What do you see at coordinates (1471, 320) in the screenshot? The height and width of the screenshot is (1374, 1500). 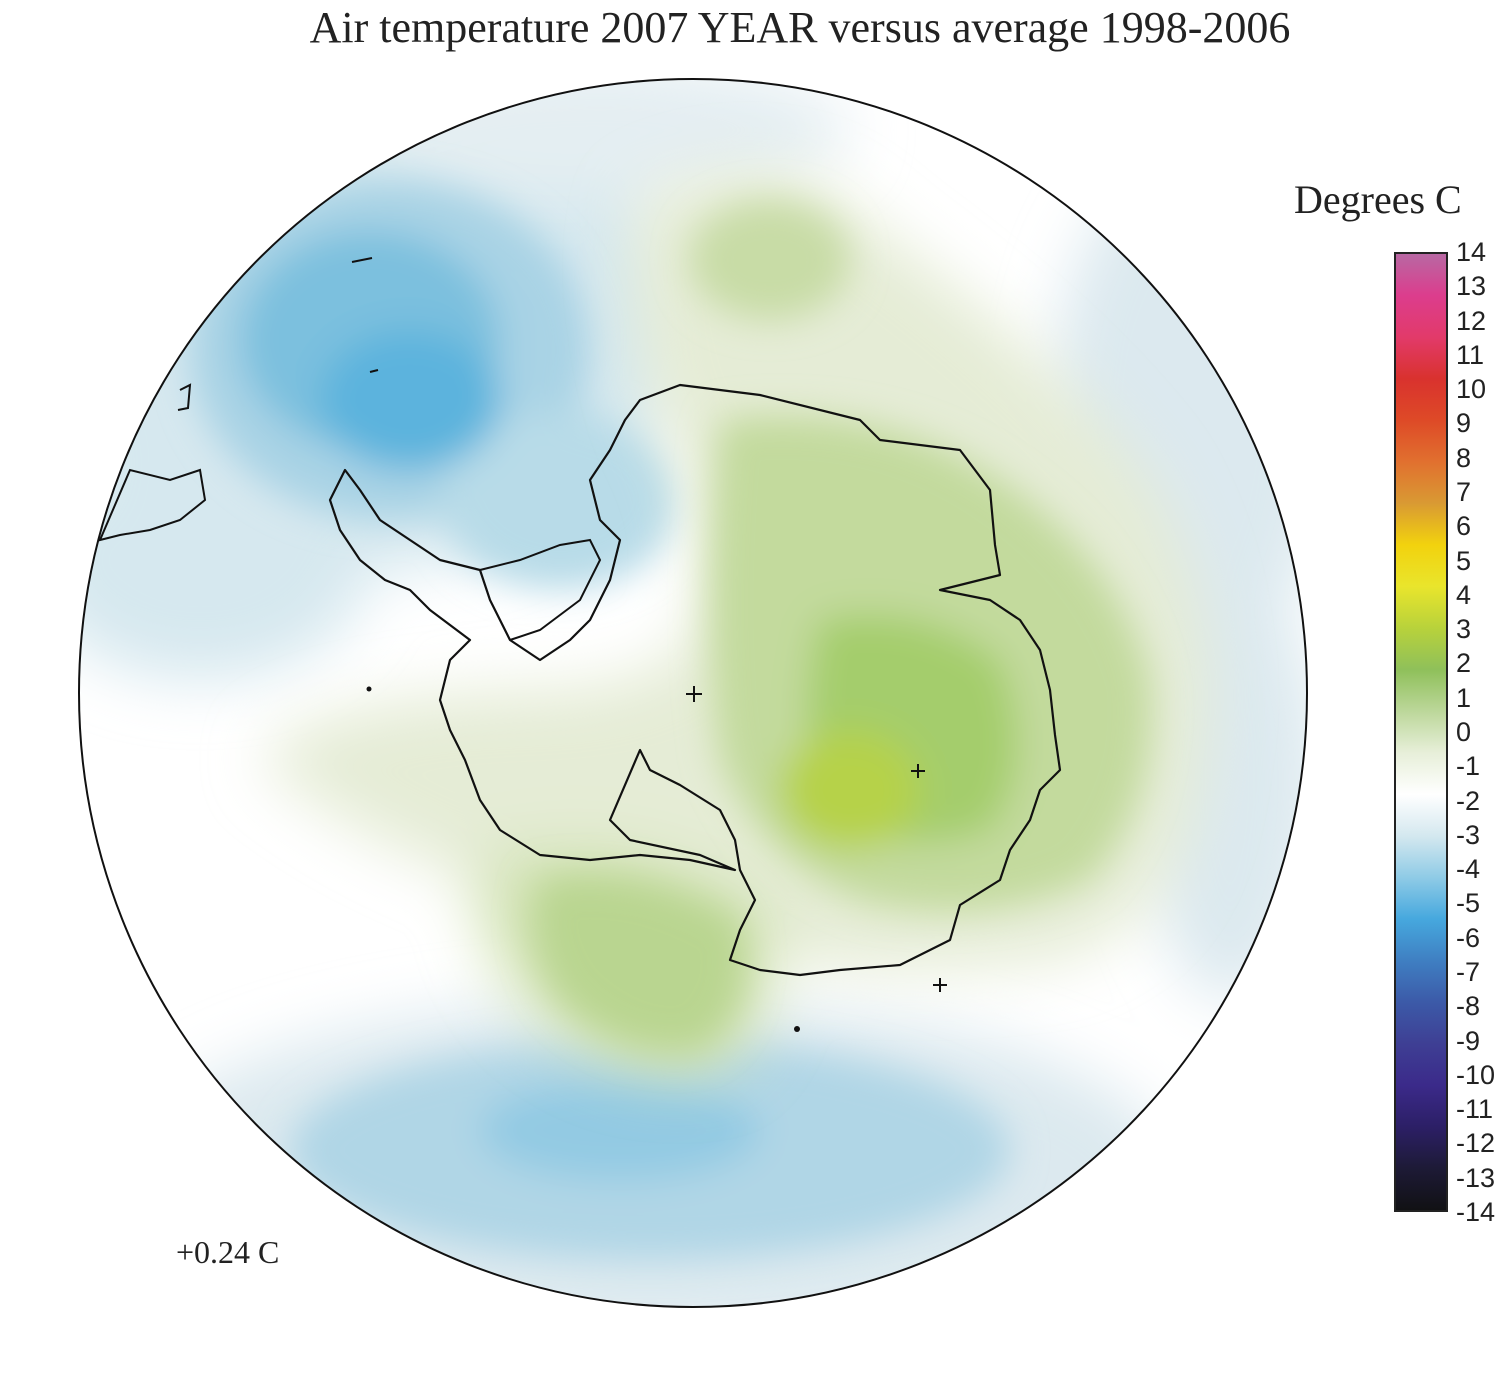 I see `colorbar-tick-label: 12` at bounding box center [1471, 320].